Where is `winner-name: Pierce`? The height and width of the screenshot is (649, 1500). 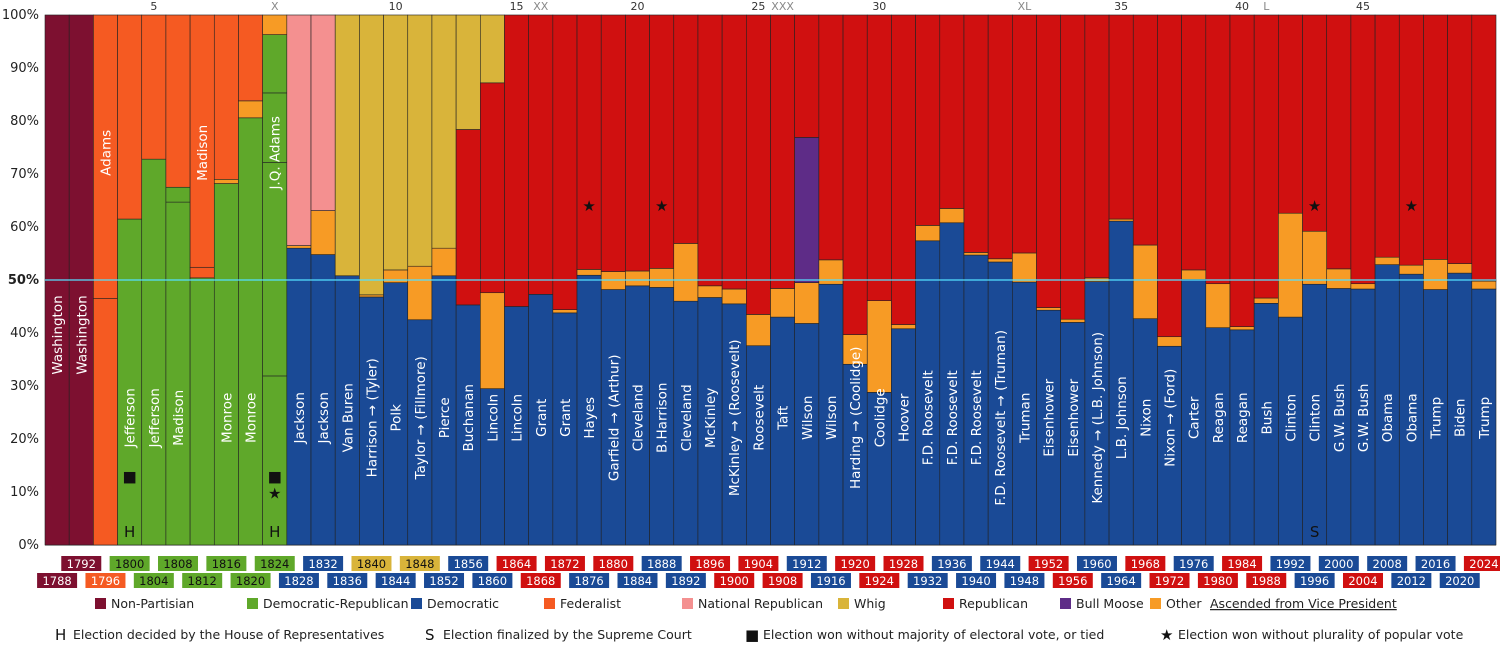
winner-name: Pierce is located at coordinates (445, 417).